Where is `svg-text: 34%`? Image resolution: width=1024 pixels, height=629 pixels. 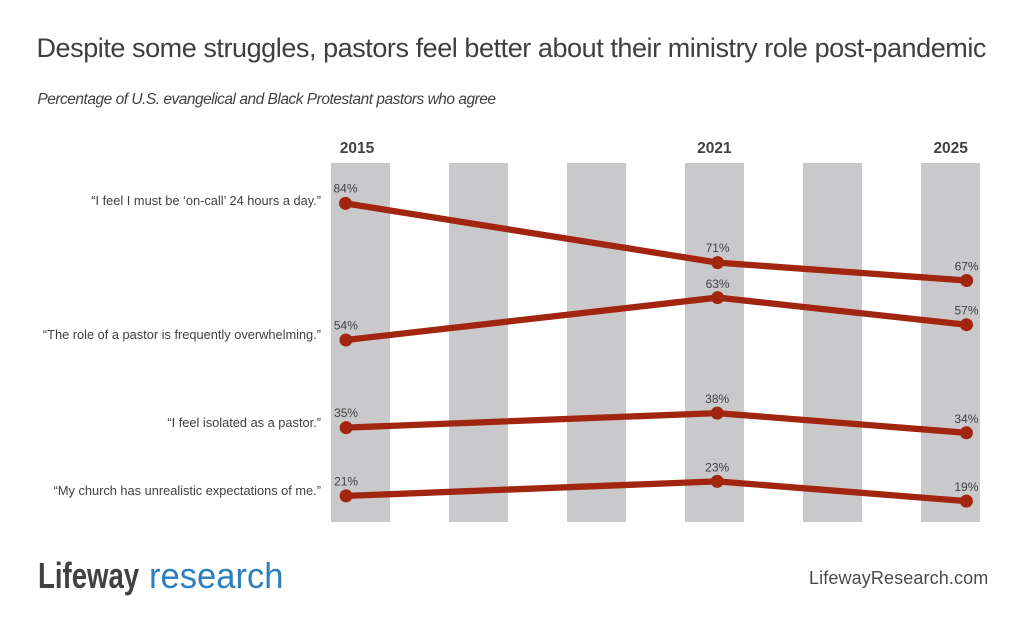
svg-text: 34% is located at coordinates (966, 419).